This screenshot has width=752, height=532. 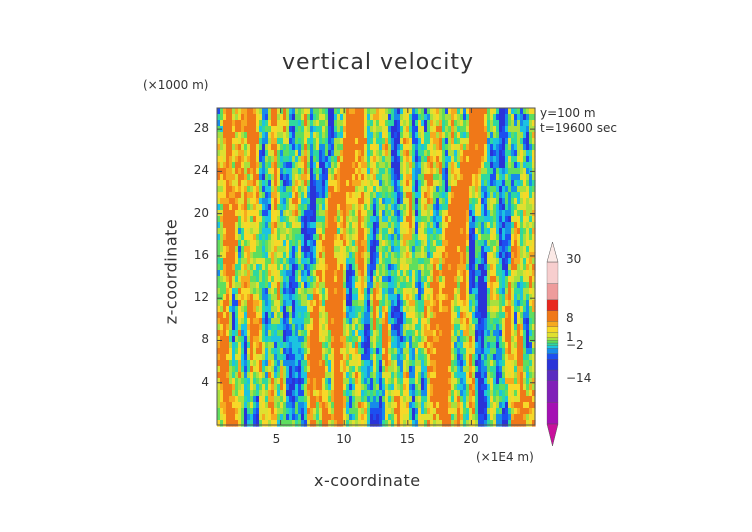 I want to click on x-tick-label: 15, so click(x=407, y=439).